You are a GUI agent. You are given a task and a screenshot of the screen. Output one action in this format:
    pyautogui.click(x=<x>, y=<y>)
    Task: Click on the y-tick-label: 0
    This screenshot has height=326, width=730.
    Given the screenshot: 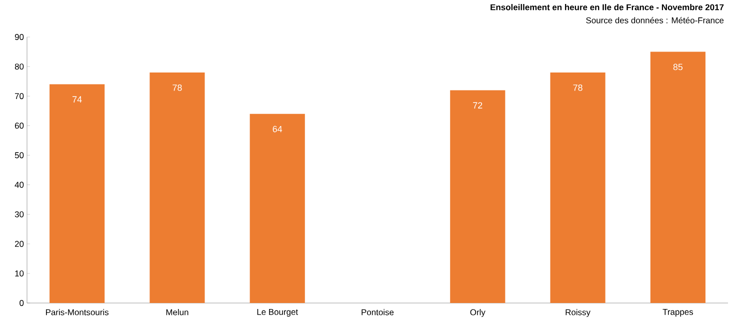 What is the action you would take?
    pyautogui.click(x=22, y=303)
    